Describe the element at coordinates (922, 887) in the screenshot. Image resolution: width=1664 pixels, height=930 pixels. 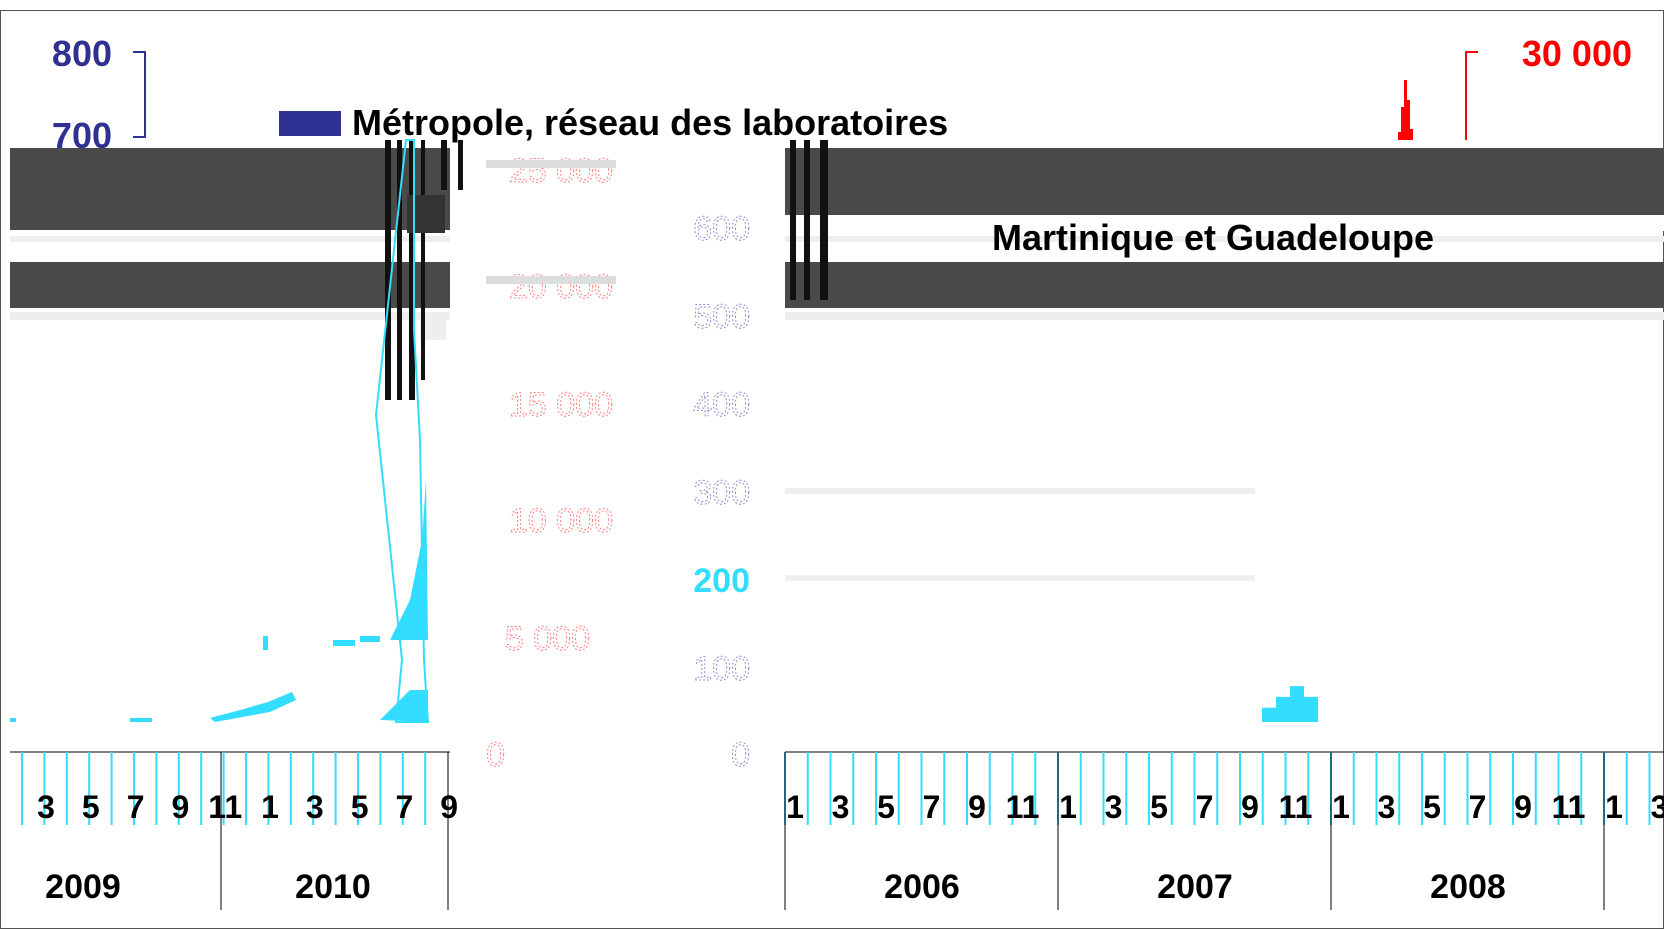
I see `year-label: 2006` at that location.